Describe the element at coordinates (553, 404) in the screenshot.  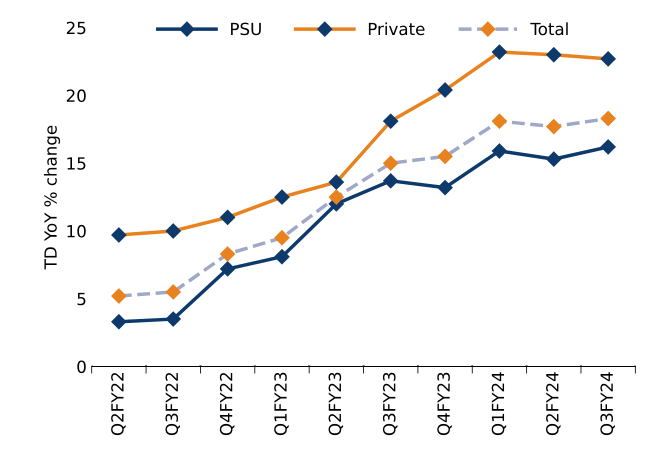
I see `x-tick-label: Q2FY24` at that location.